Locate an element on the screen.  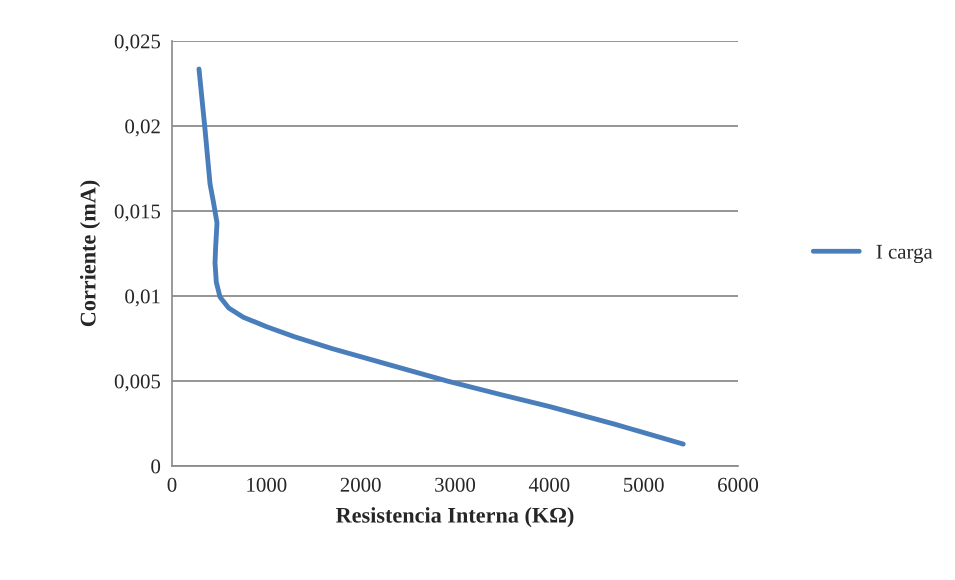
y-tick-label: 0 is located at coordinates (155, 466).